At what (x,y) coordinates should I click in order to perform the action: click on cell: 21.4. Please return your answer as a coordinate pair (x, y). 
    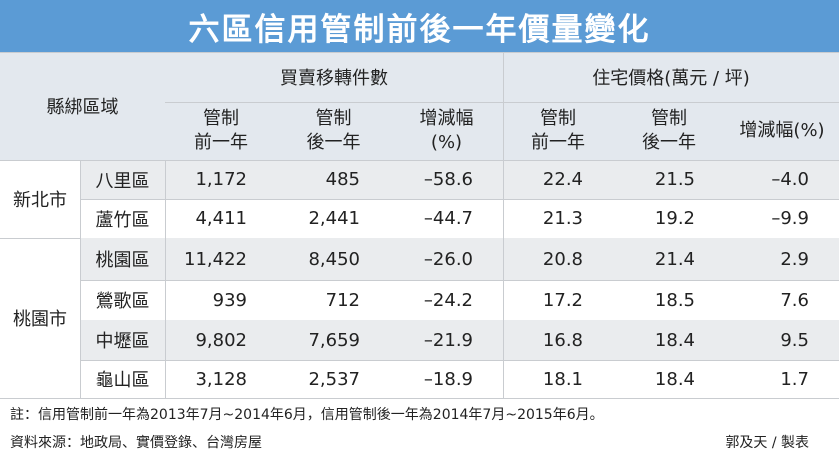
    Looking at the image, I should click on (674, 259).